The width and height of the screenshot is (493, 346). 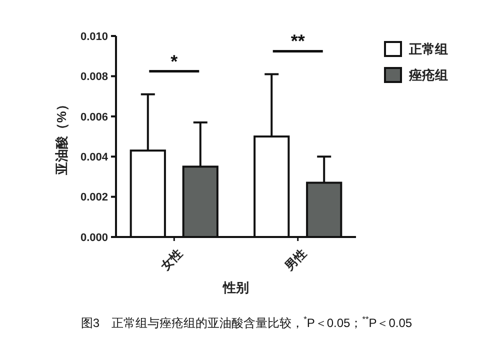 I want to click on caption: 图3 正常组与痤疮组的亚油酸含量比较，$^{*}$P＜0.05；$^{**}$P＜0.05, so click(x=246, y=322).